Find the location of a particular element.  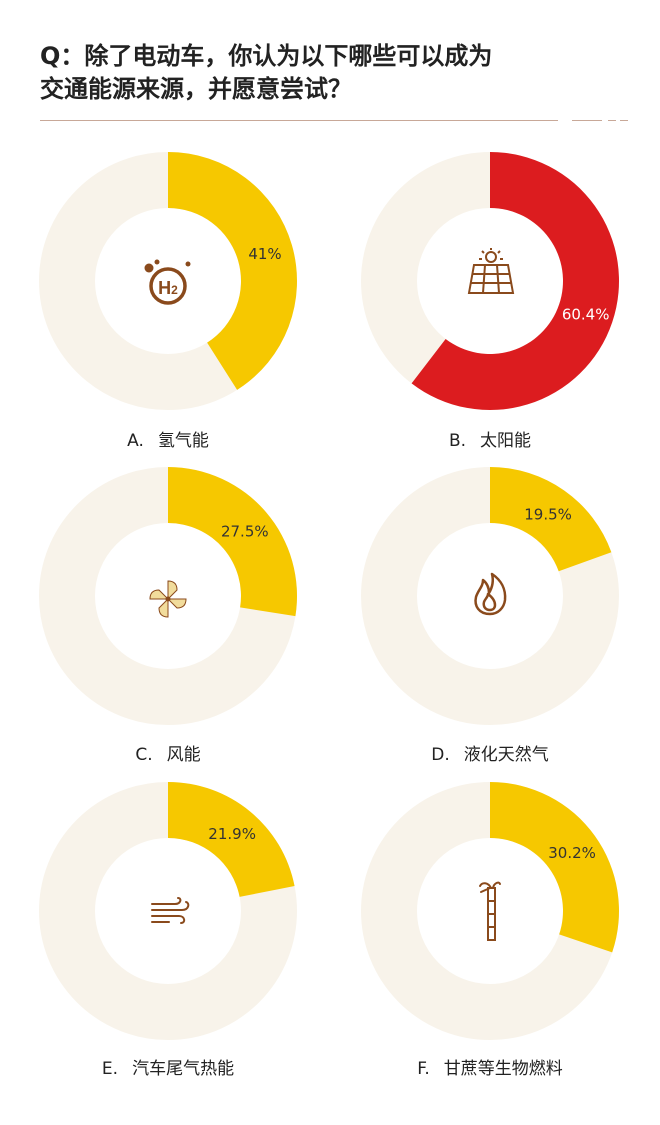

svg-text: H2 is located at coordinates (168, 288).